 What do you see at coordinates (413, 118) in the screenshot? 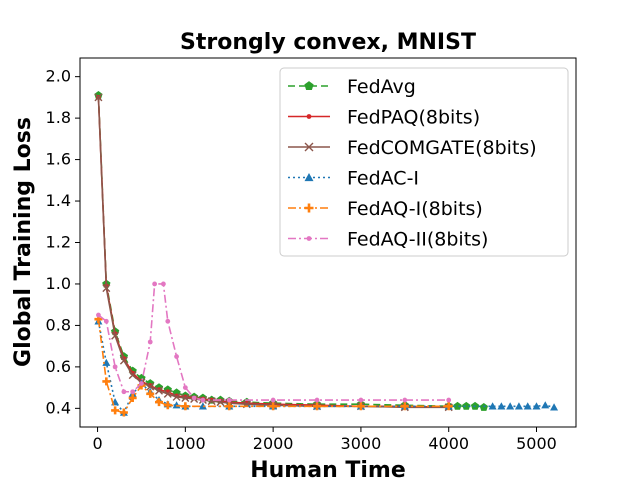
I see `legend-label: FedPAQ(8bits)` at bounding box center [413, 118].